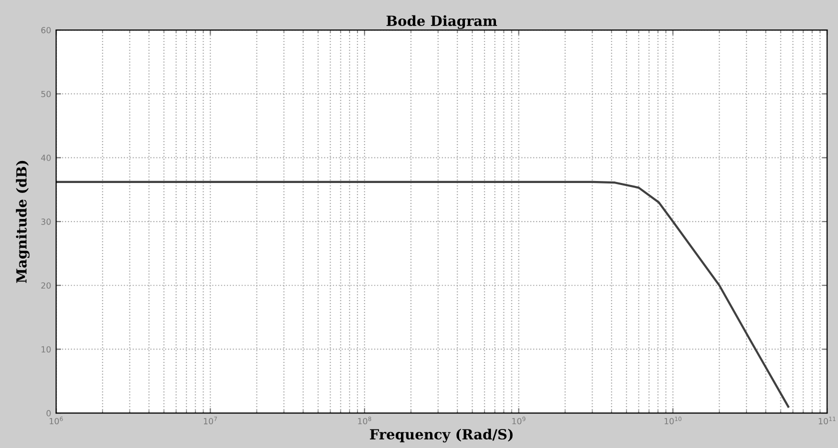  I want to click on y-tick-label: 50, so click(46, 94).